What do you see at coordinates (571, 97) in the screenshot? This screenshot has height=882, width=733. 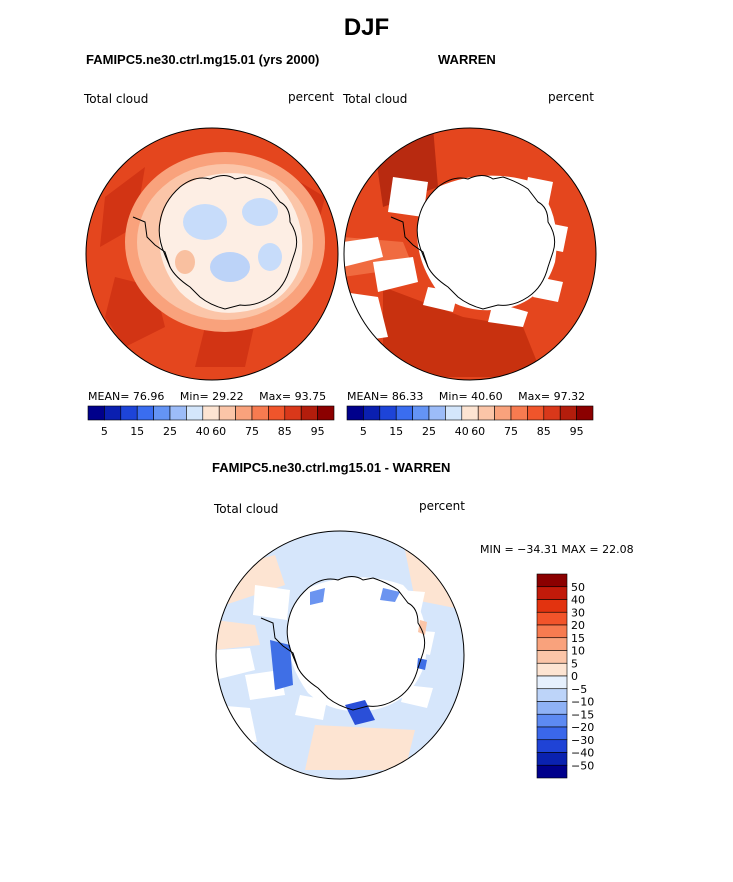 I see `right-units-label: percent` at bounding box center [571, 97].